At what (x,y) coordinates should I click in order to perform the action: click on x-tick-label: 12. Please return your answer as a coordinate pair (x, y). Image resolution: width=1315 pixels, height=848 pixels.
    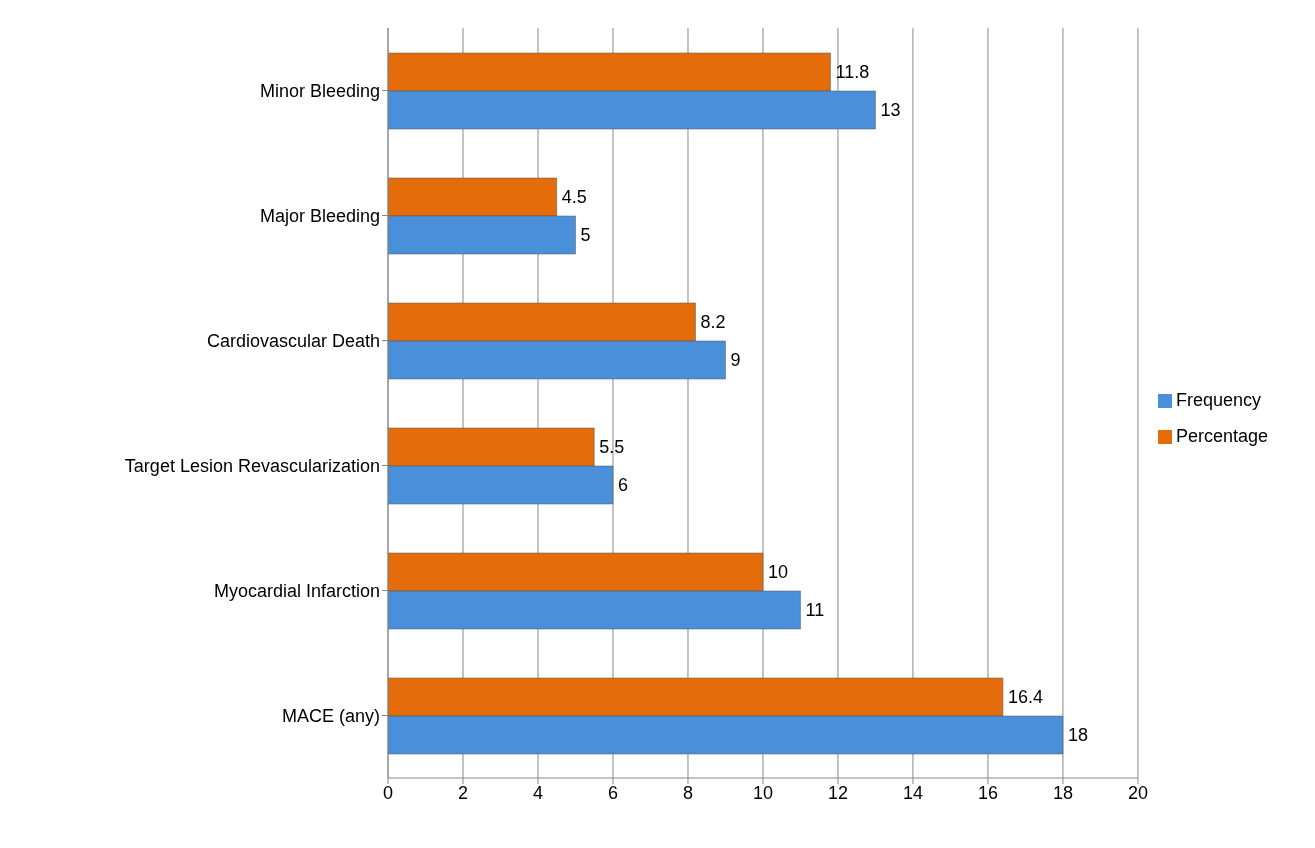
    Looking at the image, I should click on (837, 792).